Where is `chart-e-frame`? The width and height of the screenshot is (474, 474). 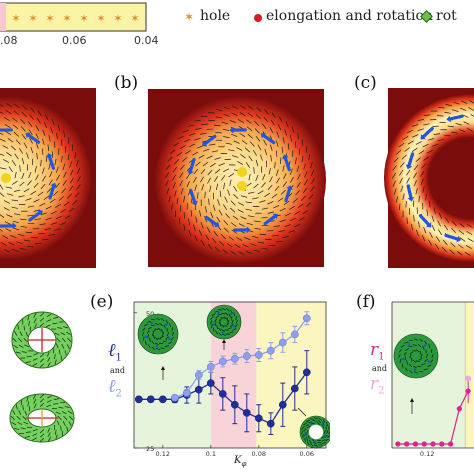 chart-e-frame is located at coordinates (230, 375).